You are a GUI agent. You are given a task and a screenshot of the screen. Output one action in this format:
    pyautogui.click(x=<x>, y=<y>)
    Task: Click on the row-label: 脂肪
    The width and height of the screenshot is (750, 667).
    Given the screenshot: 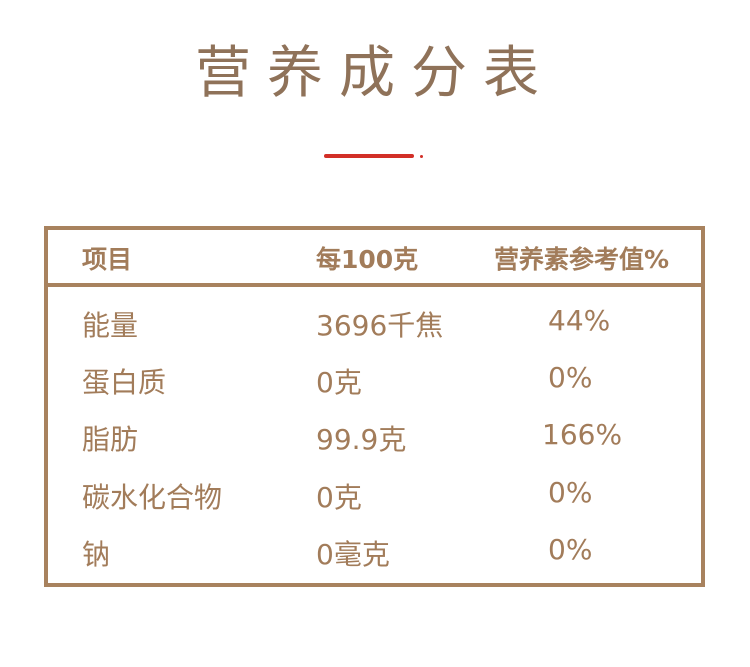 What is the action you would take?
    pyautogui.click(x=110, y=439)
    